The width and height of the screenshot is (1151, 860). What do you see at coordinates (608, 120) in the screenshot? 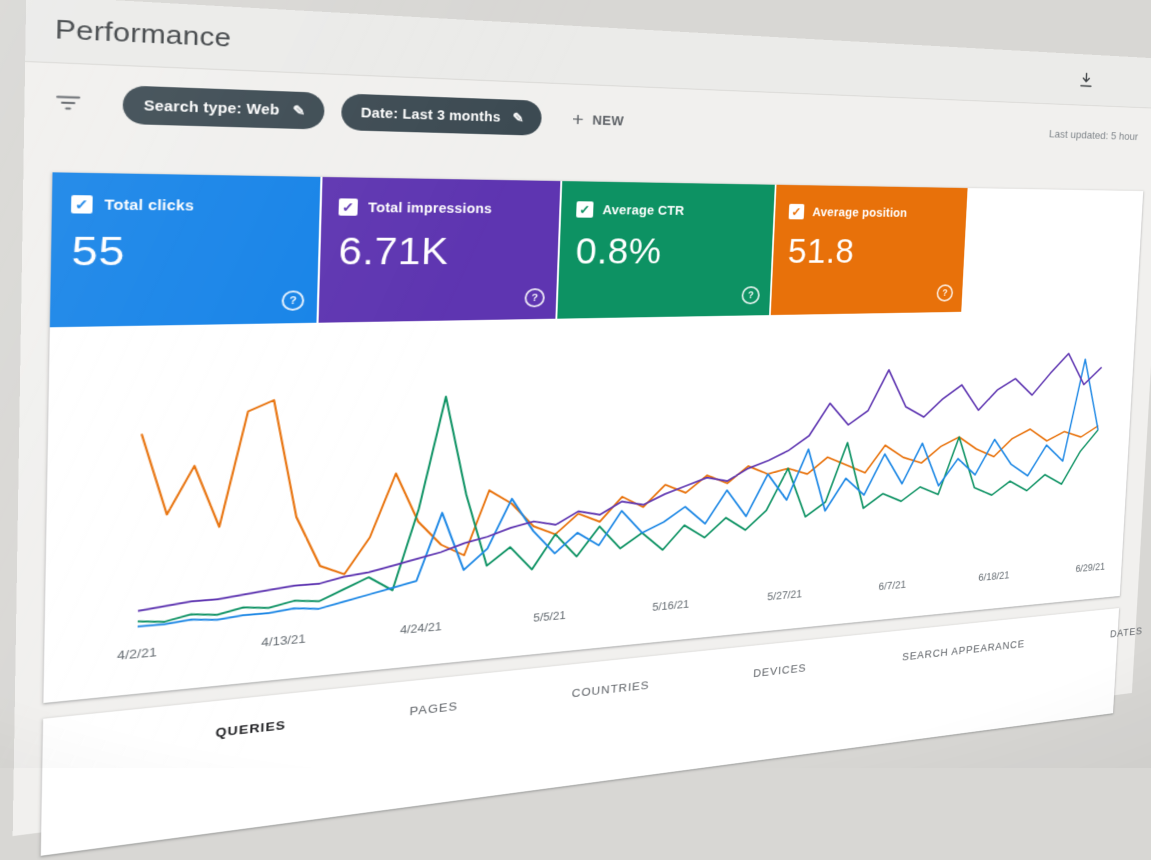
I see `new-filter-label: NEW` at bounding box center [608, 120].